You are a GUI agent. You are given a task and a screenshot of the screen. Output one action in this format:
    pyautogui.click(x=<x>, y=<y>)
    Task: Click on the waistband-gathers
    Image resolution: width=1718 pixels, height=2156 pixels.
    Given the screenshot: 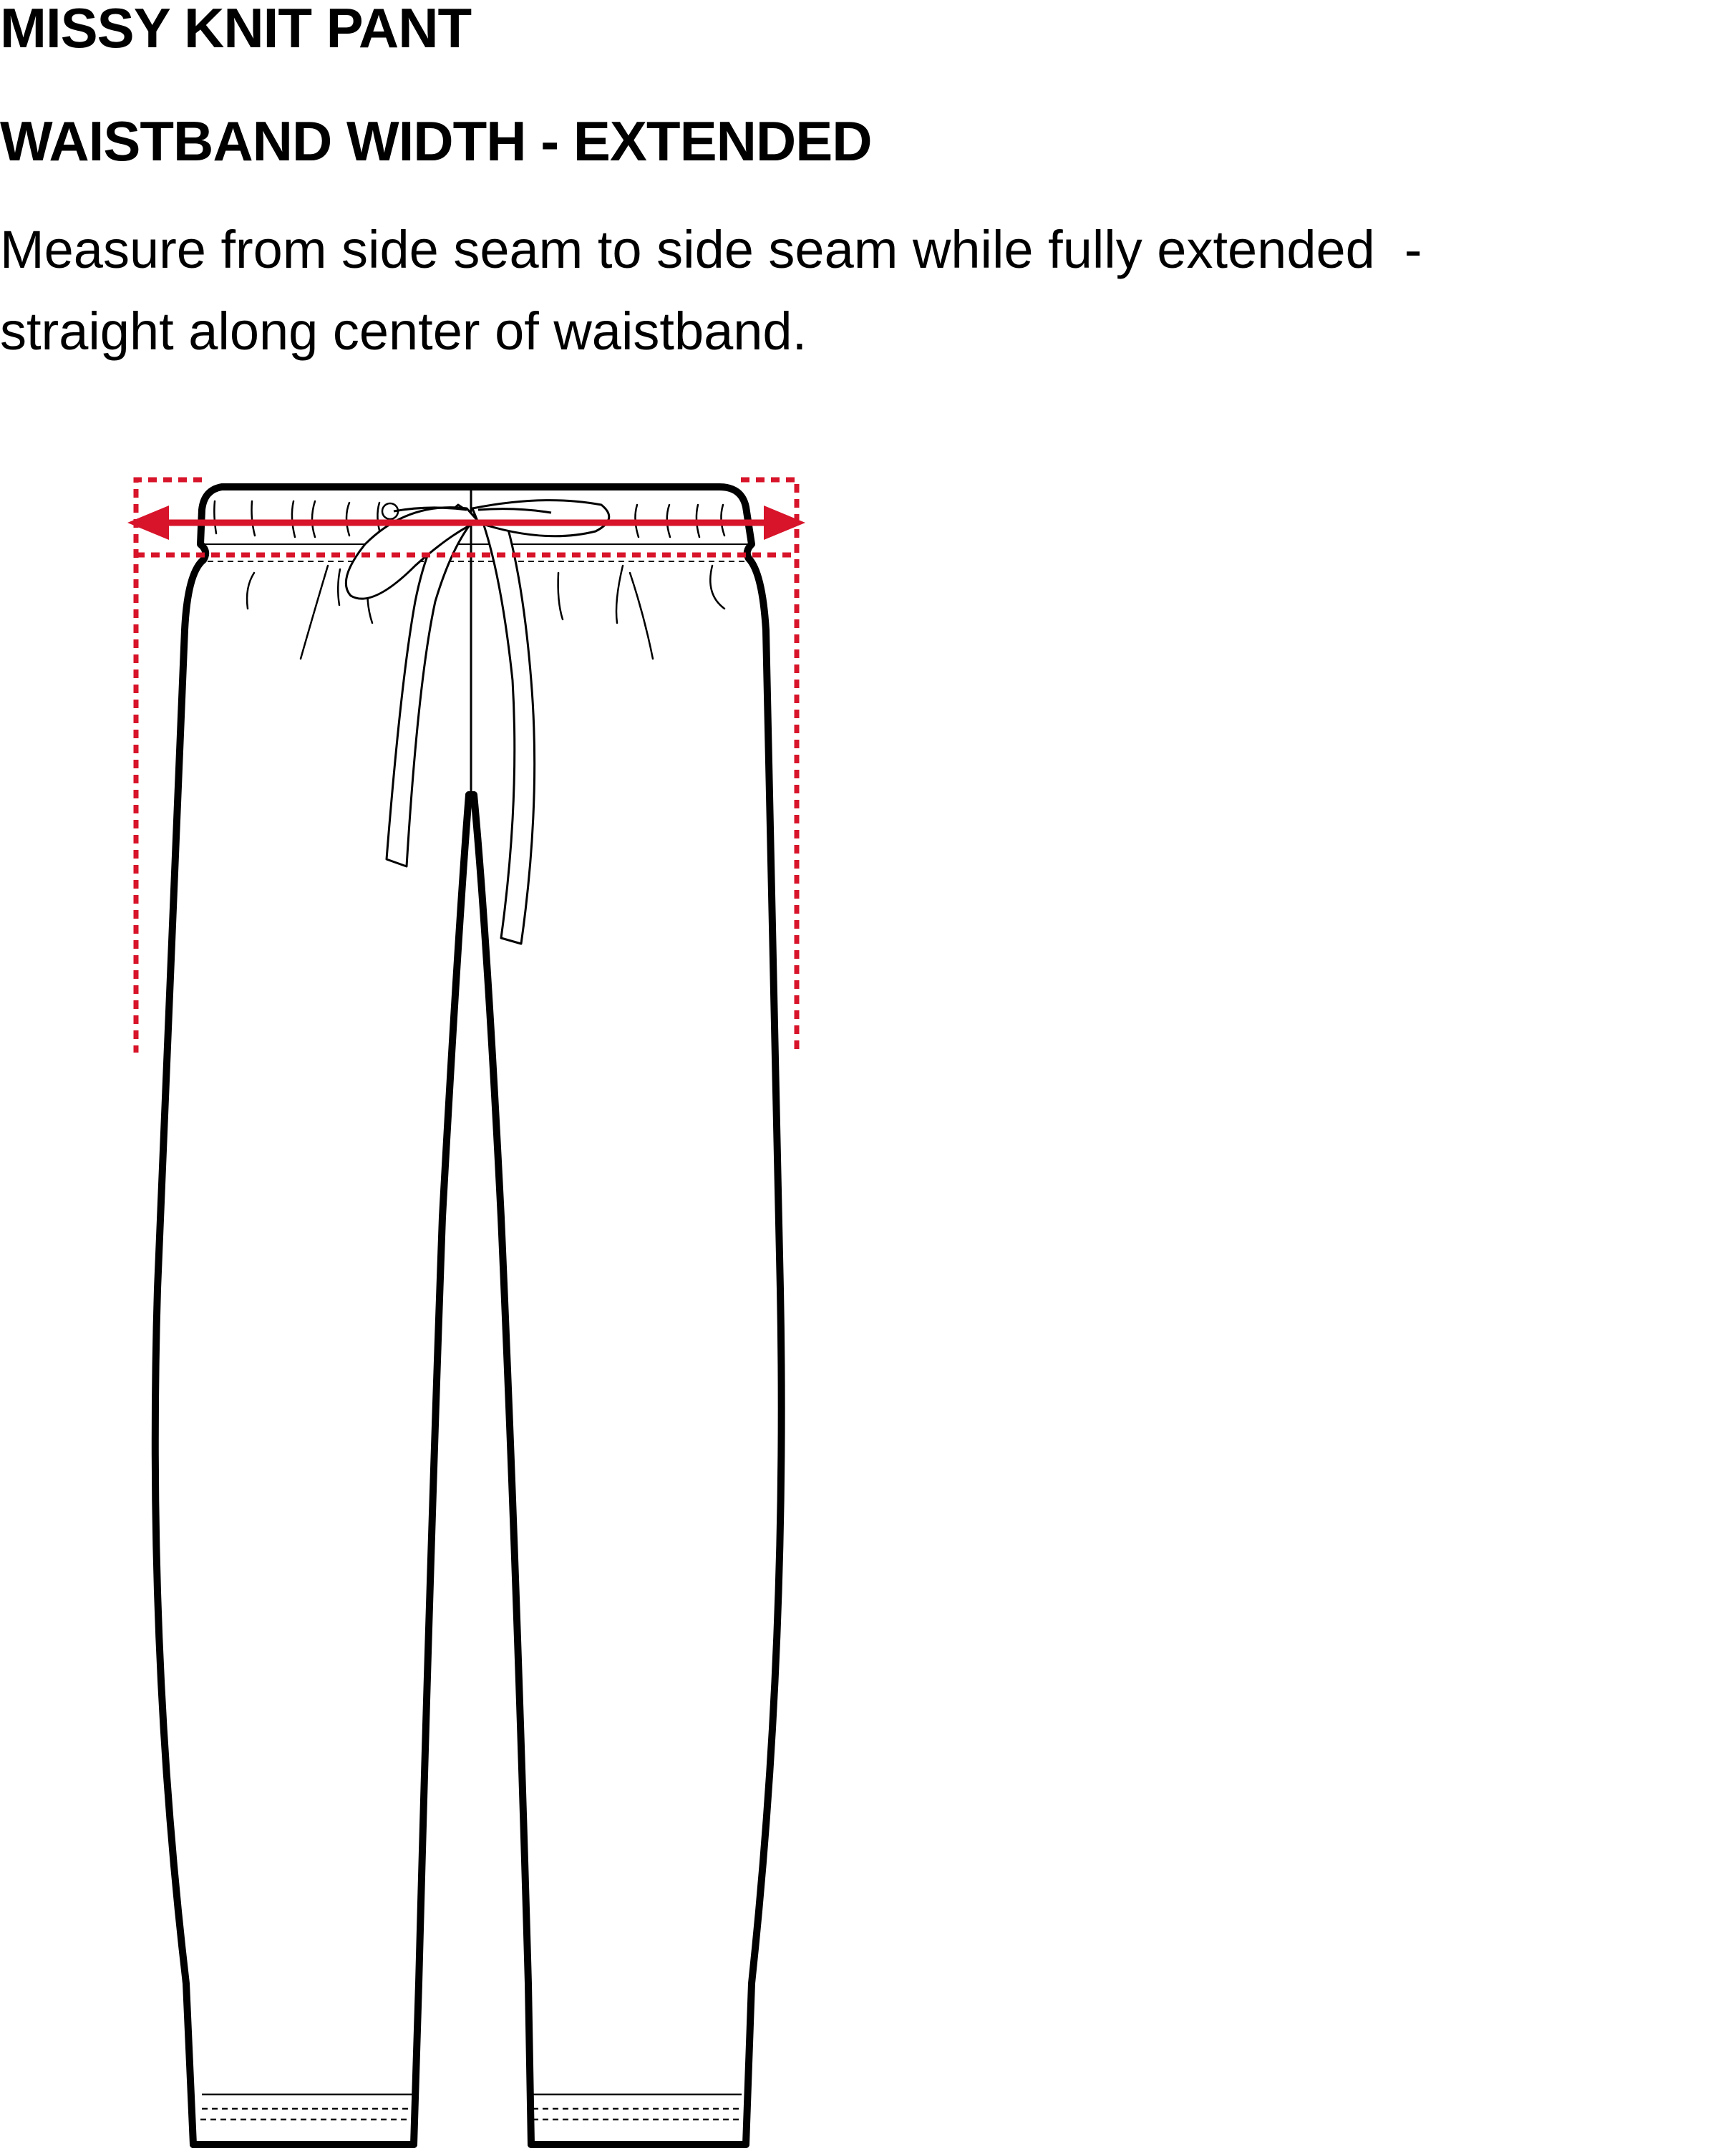 What is the action you would take?
    pyautogui.click(x=469, y=580)
    